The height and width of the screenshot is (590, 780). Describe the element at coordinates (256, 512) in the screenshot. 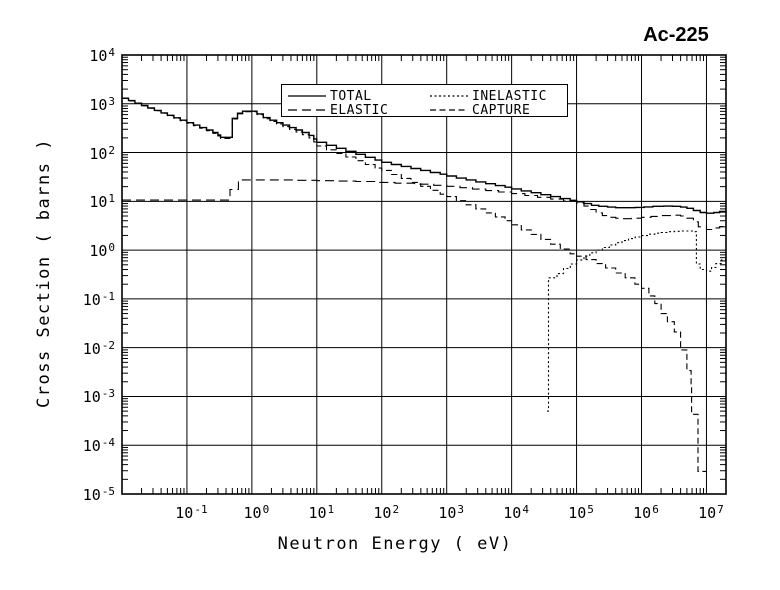

I see `x-tick-10e0: 100` at that location.